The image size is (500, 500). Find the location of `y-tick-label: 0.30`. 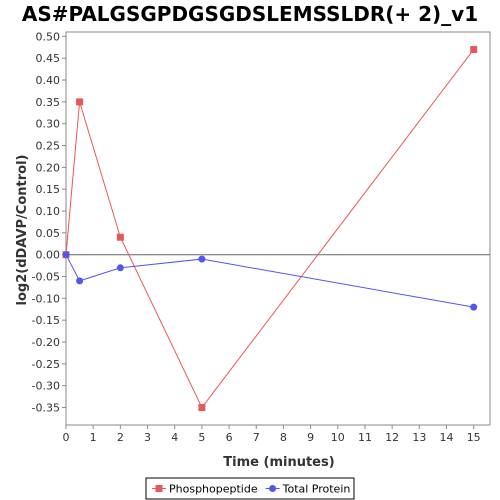

y-tick-label: 0.30 is located at coordinates (48, 124).